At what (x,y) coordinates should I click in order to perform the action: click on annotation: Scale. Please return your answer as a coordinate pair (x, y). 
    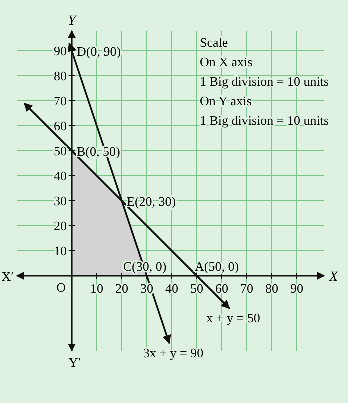
    Looking at the image, I should click on (214, 42).